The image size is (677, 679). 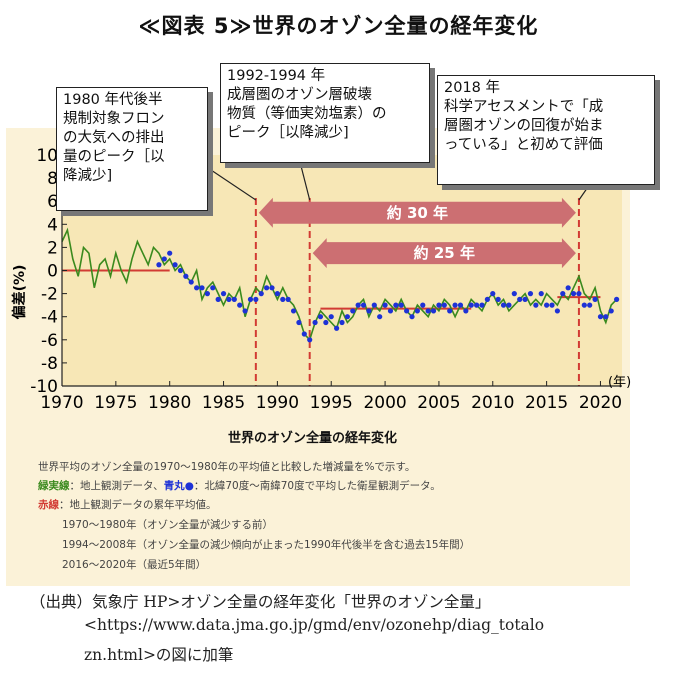 I want to click on figure-title: ≪図表 5≫世界のオゾン全量の経年変化, so click(x=338, y=26).